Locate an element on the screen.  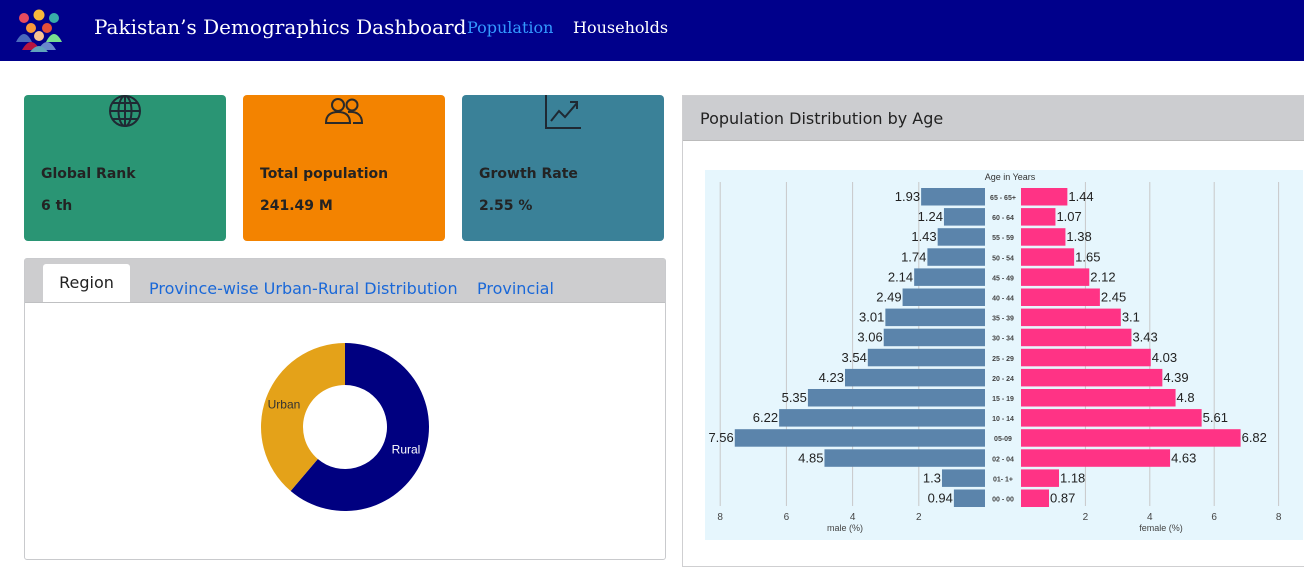
male-value-label: 2.14 is located at coordinates (900, 276).